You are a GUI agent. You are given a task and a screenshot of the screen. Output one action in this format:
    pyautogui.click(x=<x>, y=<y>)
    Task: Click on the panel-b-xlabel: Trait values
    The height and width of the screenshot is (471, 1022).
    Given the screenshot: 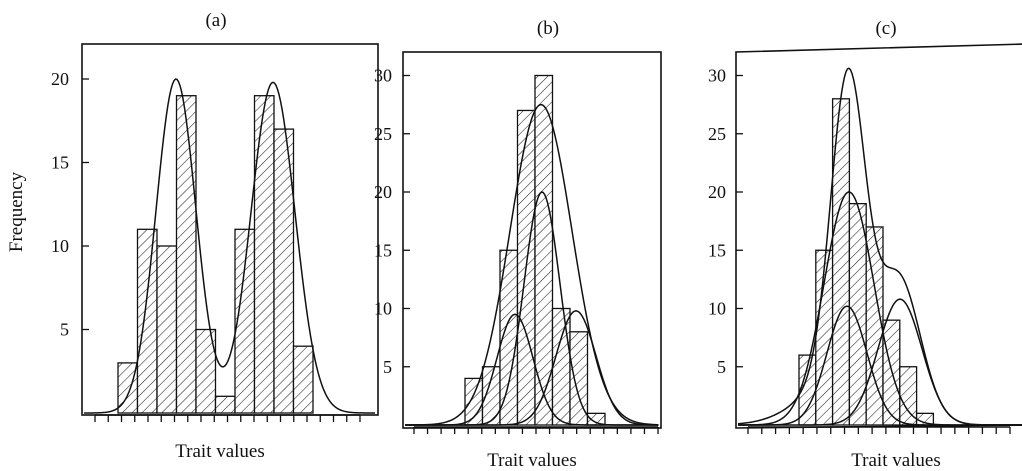 What is the action you would take?
    pyautogui.click(x=532, y=460)
    